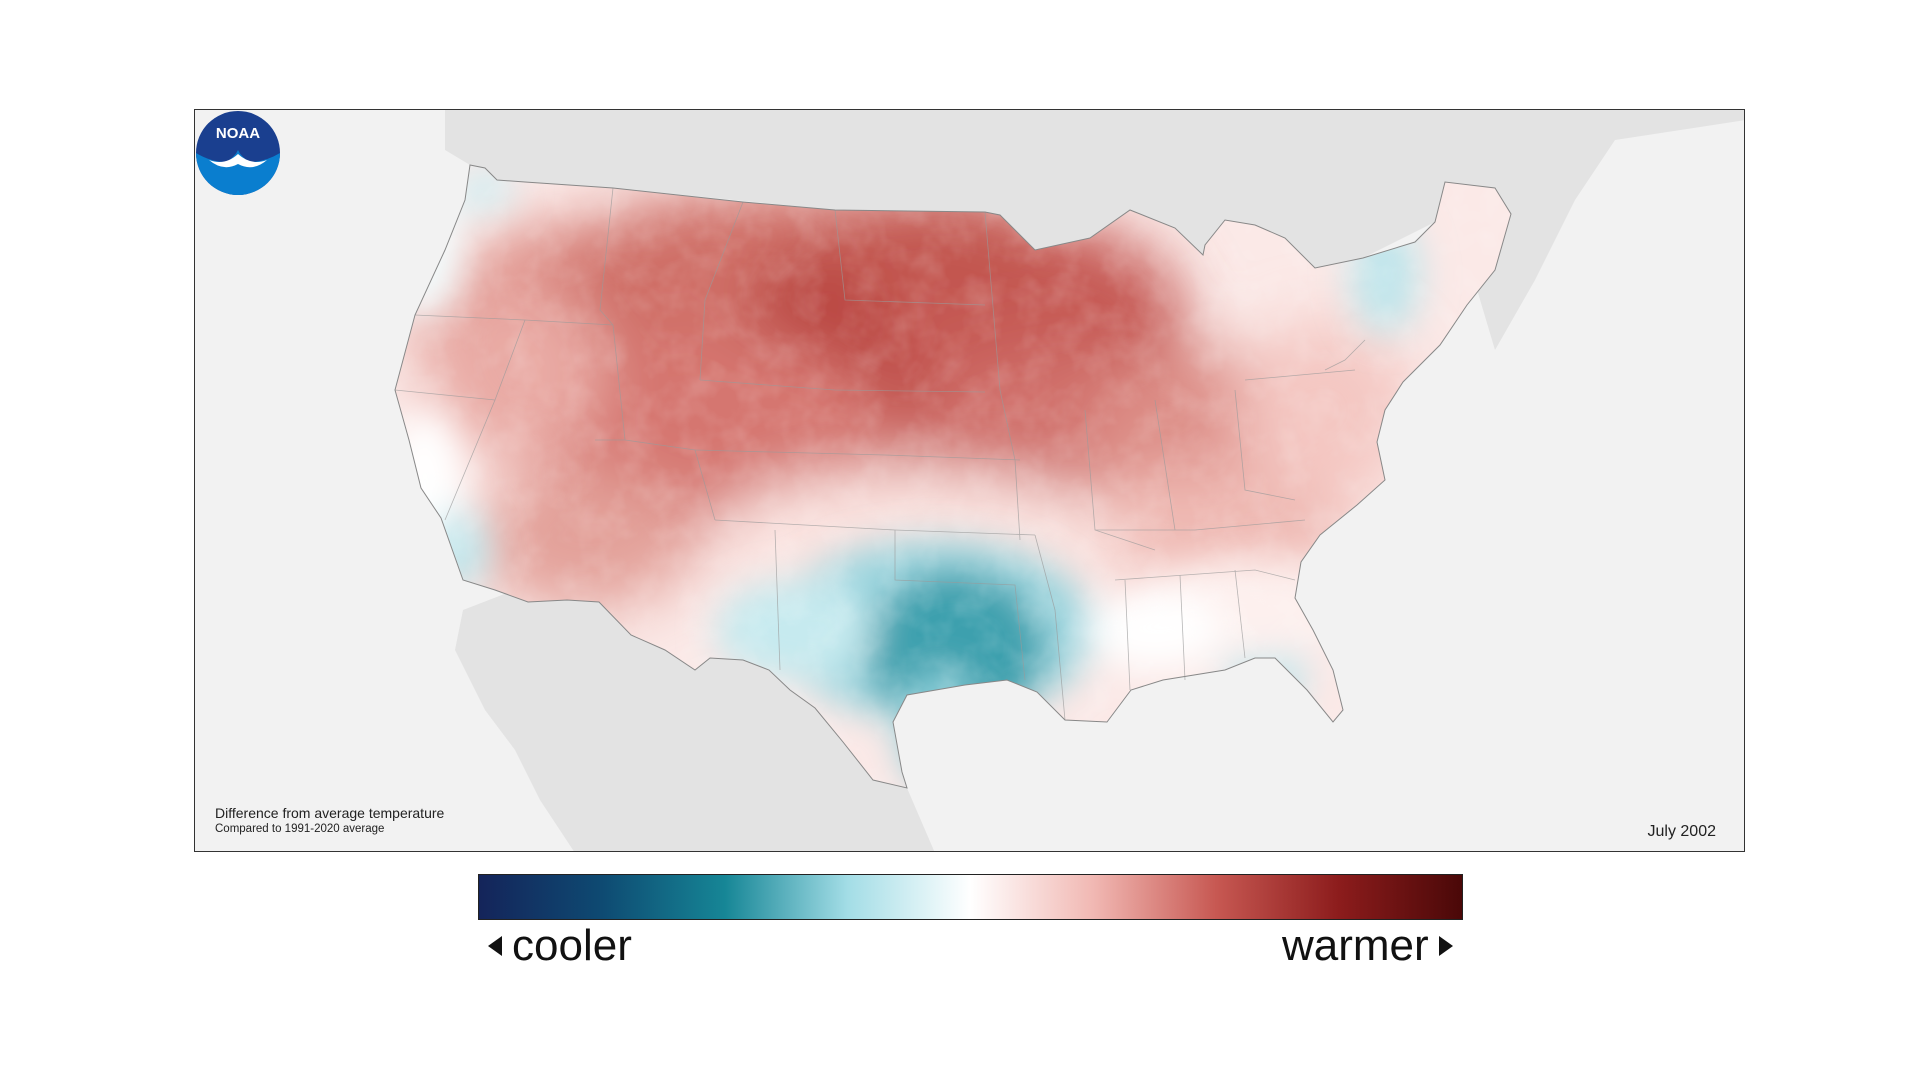  I want to click on legend-high-label: warmer, so click(1355, 945).